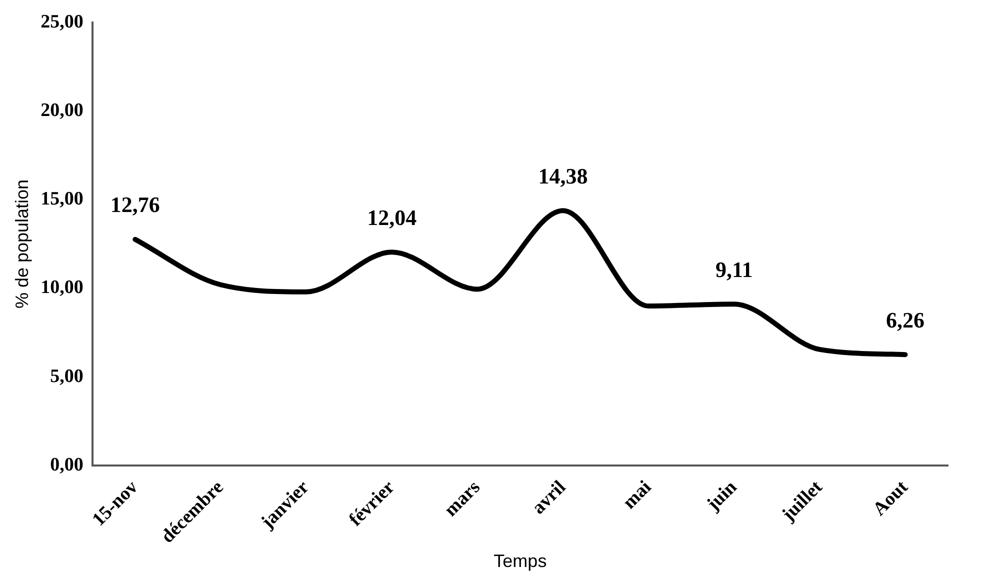 This screenshot has width=986, height=581. Describe the element at coordinates (22, 244) in the screenshot. I see `y-axis-title: % de population` at that location.